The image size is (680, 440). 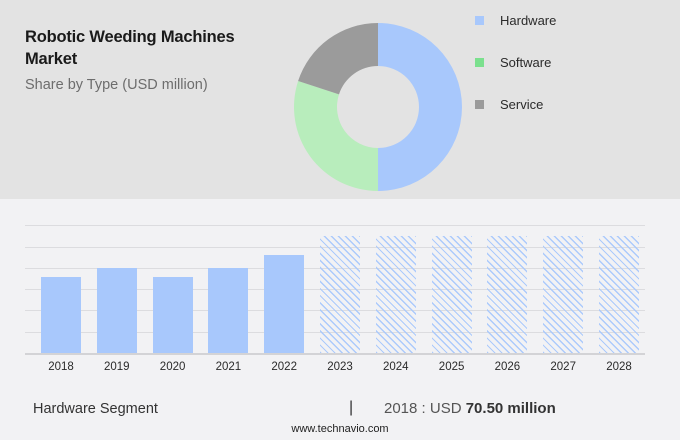 I want to click on bar-2027, so click(x=563, y=294).